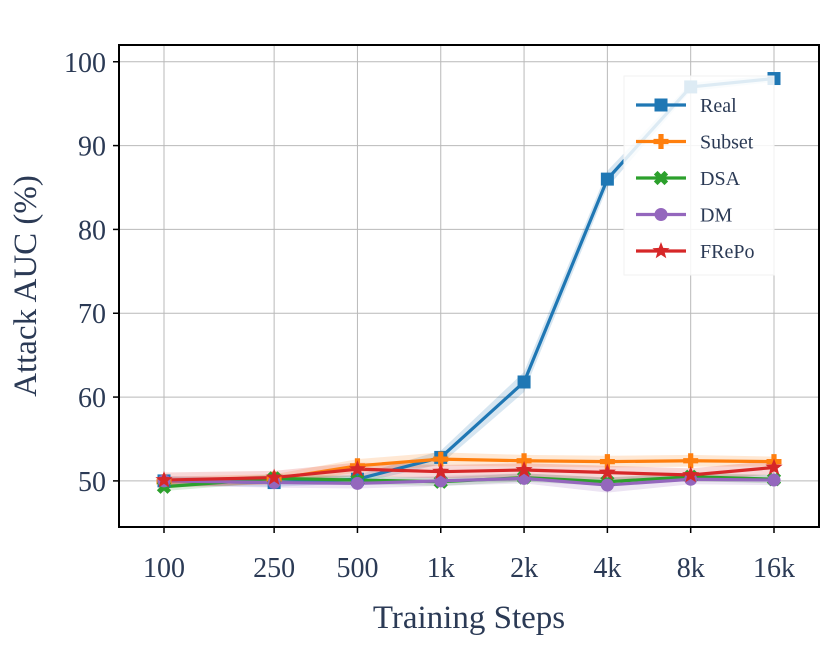  Describe the element at coordinates (691, 568) in the screenshot. I see `x-tick-label: 8k` at that location.